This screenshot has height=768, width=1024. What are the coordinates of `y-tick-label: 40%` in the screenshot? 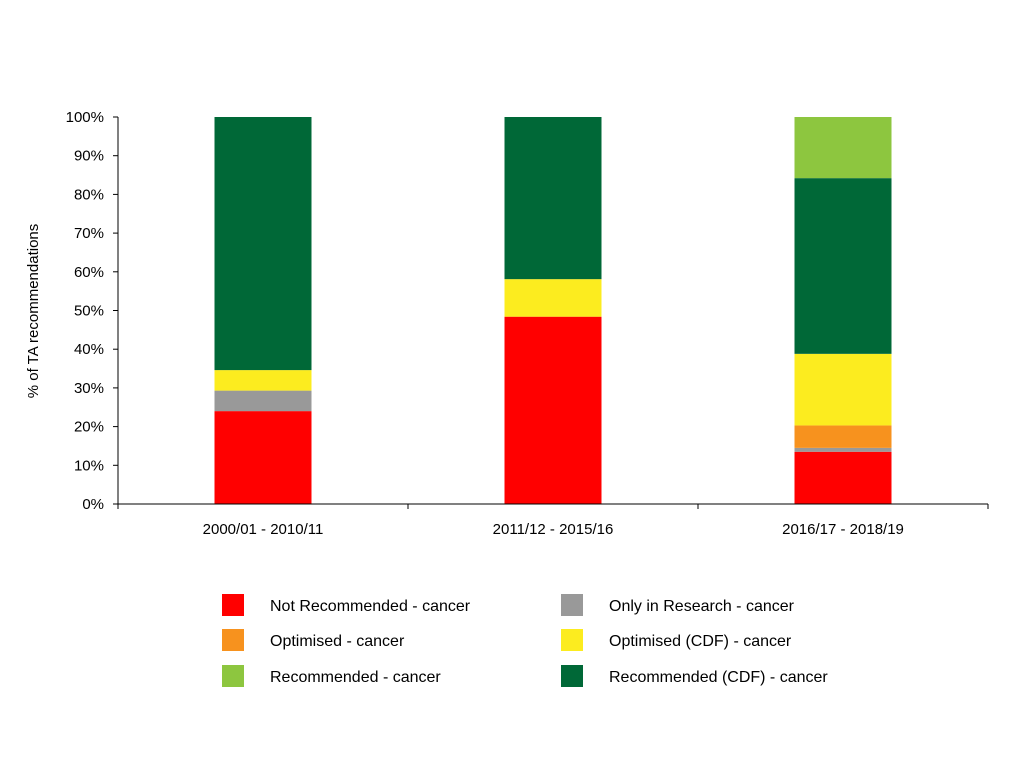 It's located at (89, 349).